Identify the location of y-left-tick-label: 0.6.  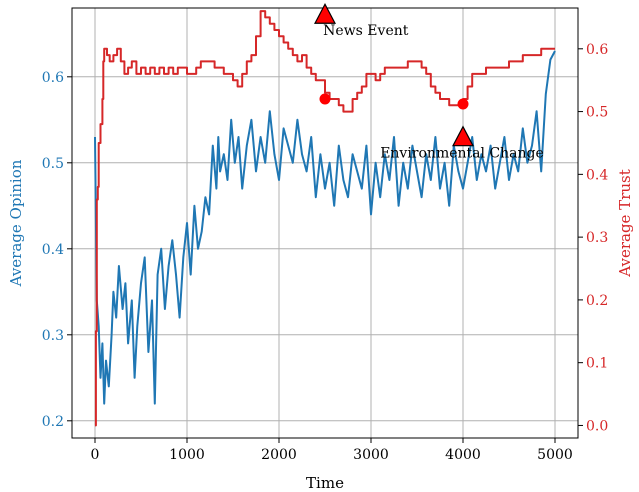
(53, 78).